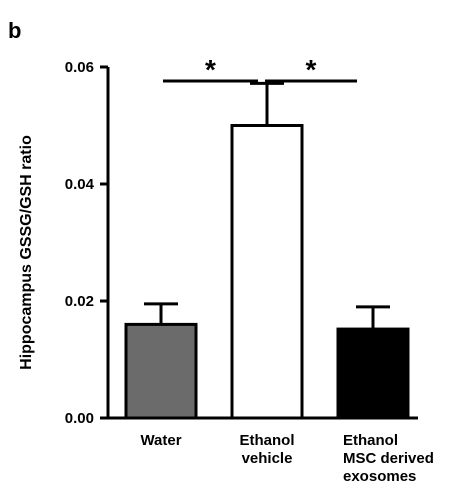  What do you see at coordinates (79, 418) in the screenshot?
I see `y-tick-label: 0.00` at bounding box center [79, 418].